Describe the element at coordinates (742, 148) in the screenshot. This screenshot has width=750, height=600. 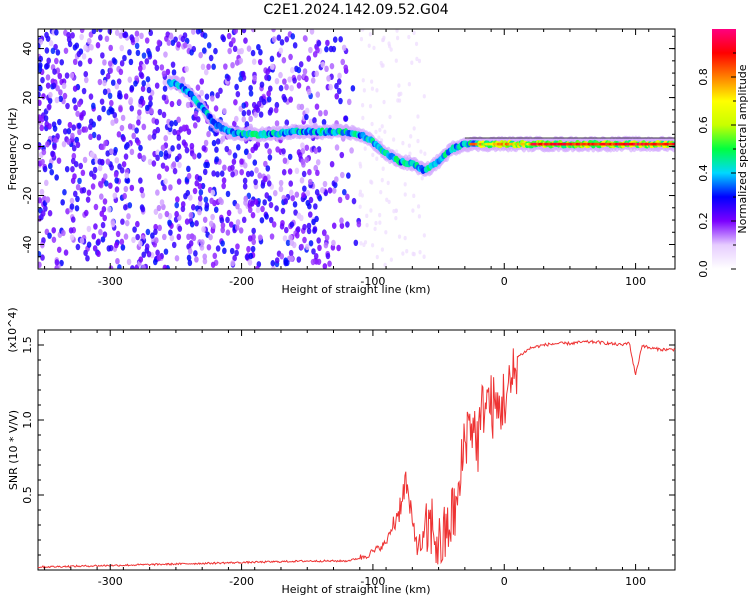
I see `colorbar-label: Normalized spectral amplitude` at that location.